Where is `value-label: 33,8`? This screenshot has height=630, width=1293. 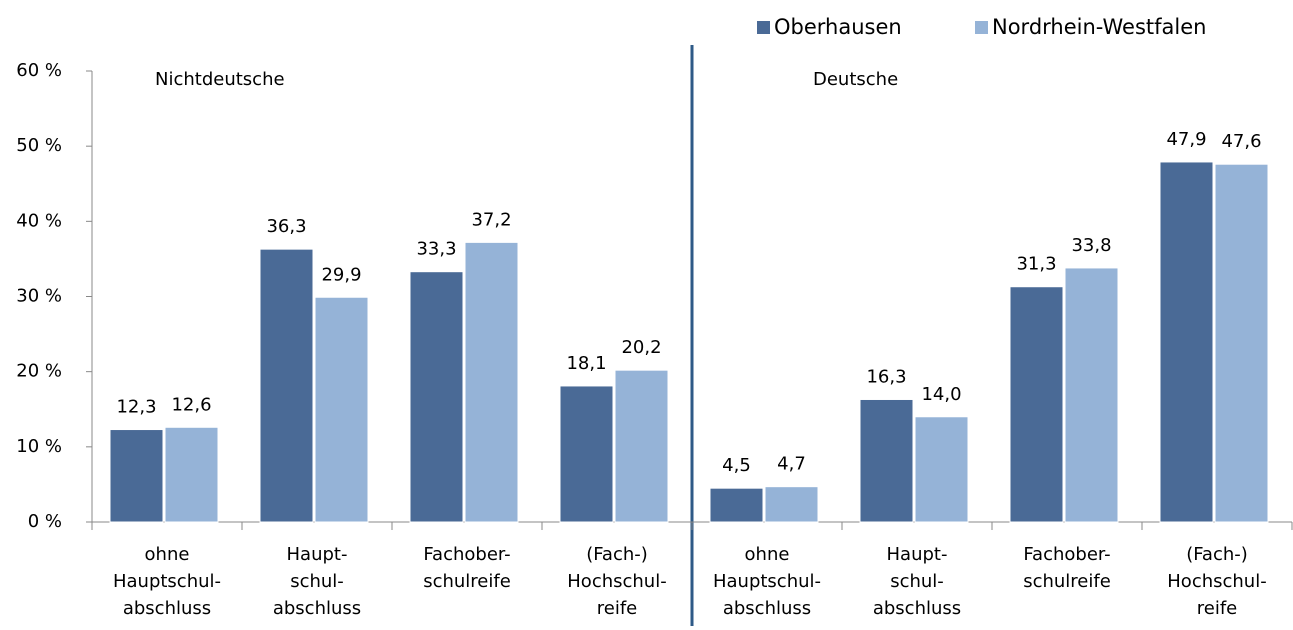
value-label: 33,8 is located at coordinates (1091, 245).